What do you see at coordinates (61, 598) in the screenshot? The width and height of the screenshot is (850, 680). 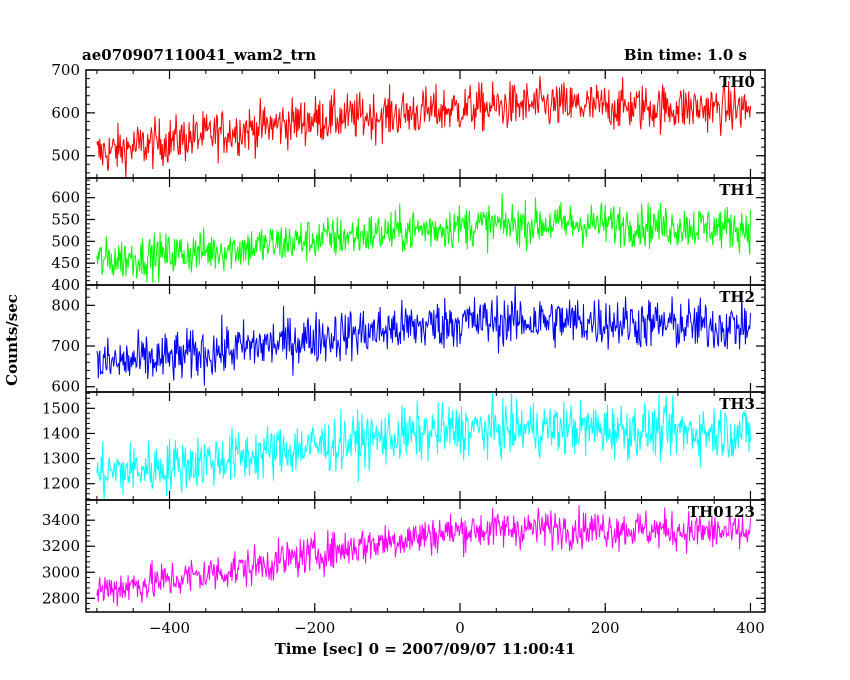 I see `y-tick-label: 2800` at bounding box center [61, 598].